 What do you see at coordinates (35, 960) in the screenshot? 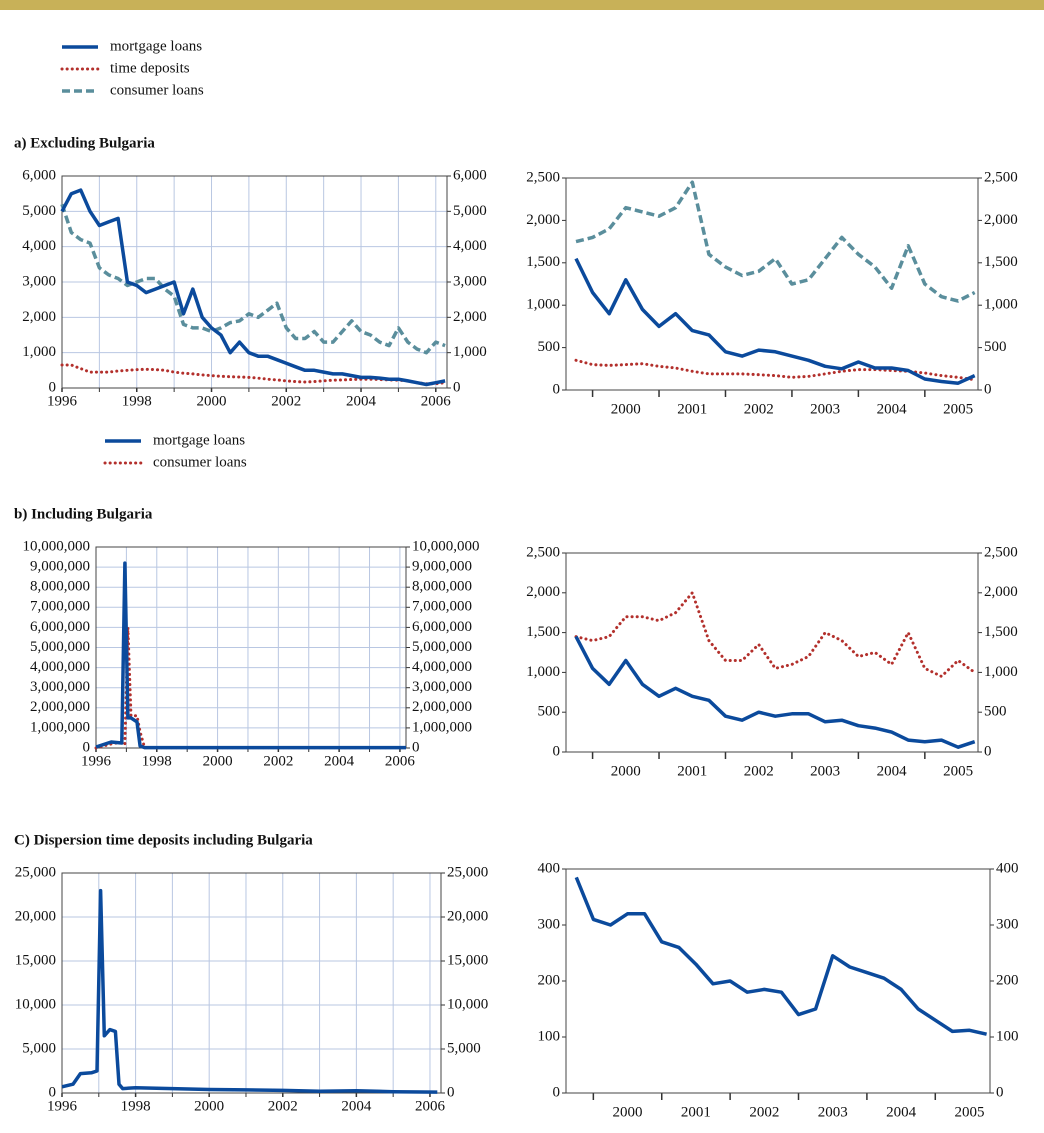
I see `y-tick-label: 15,000` at bounding box center [35, 960].